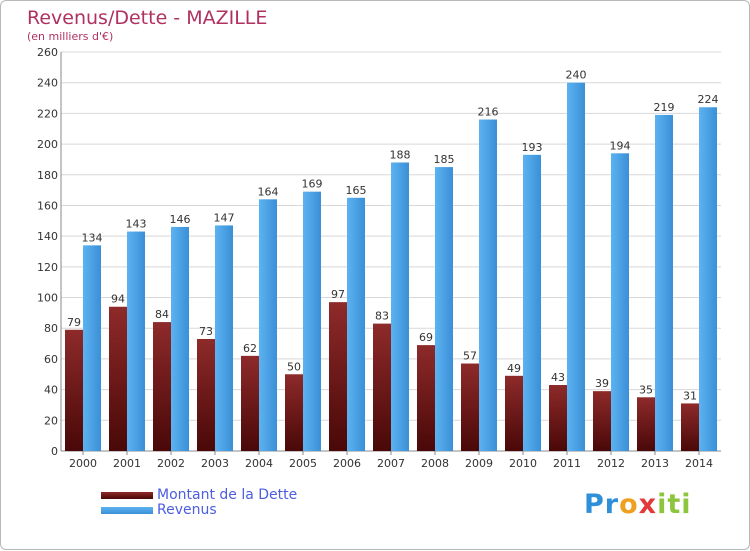  Describe the element at coordinates (426, 337) in the screenshot. I see `data-label-dette: 69` at that location.